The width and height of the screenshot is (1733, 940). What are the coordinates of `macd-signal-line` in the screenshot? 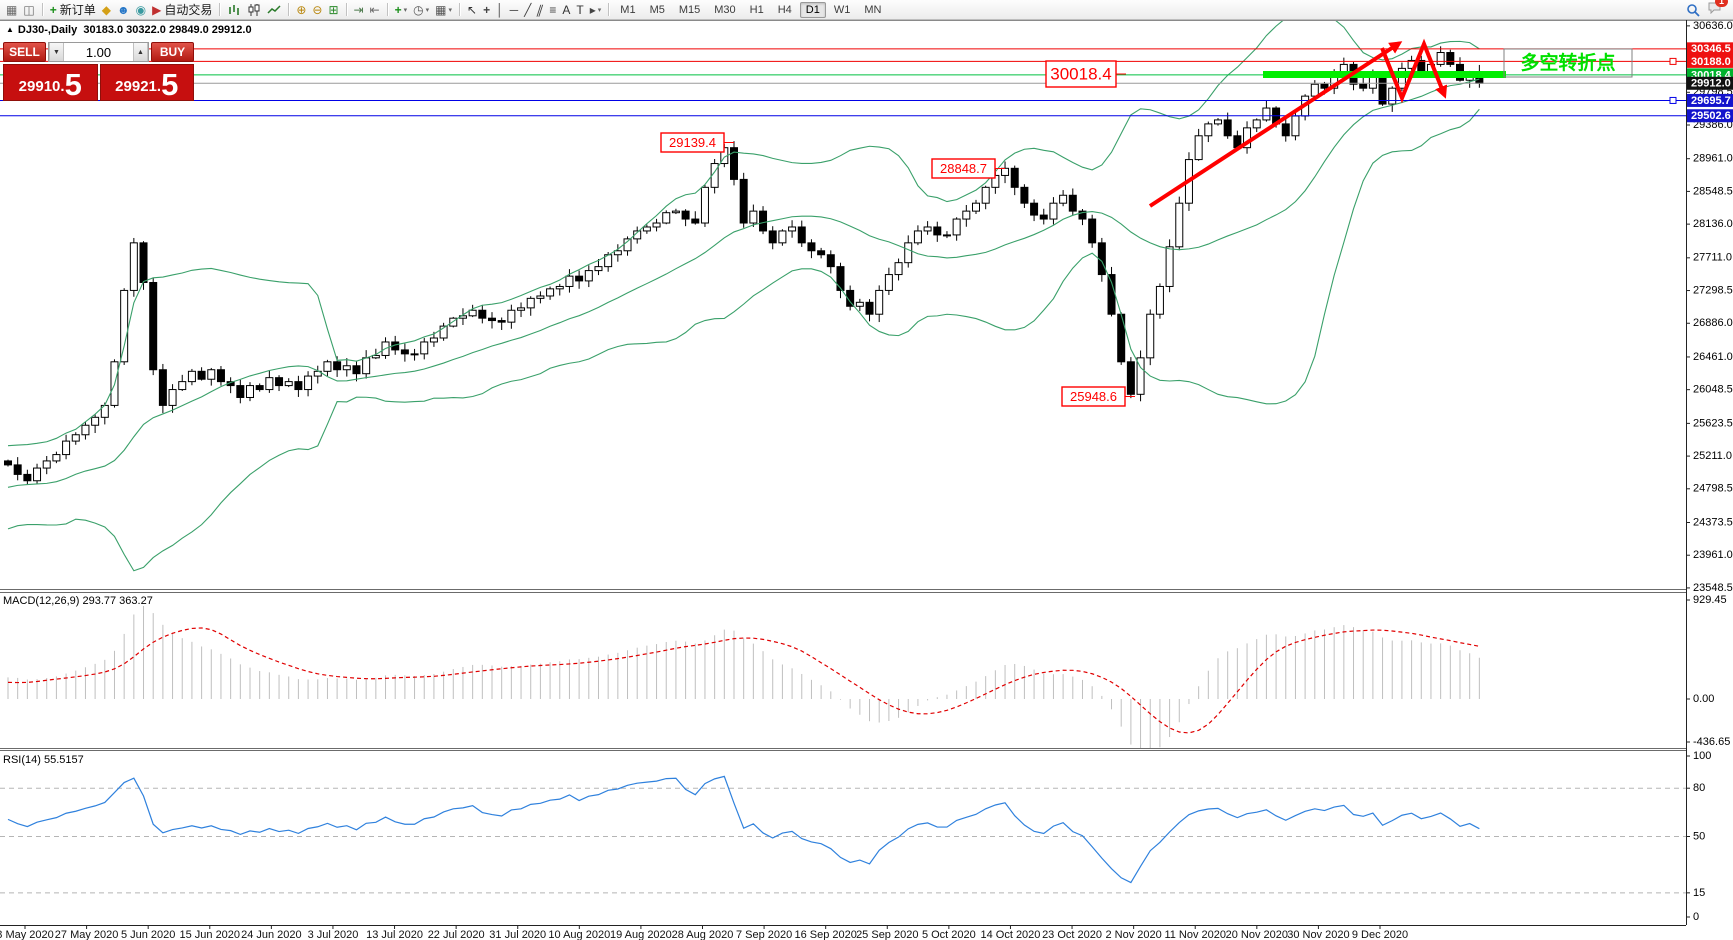 It's located at (743, 680).